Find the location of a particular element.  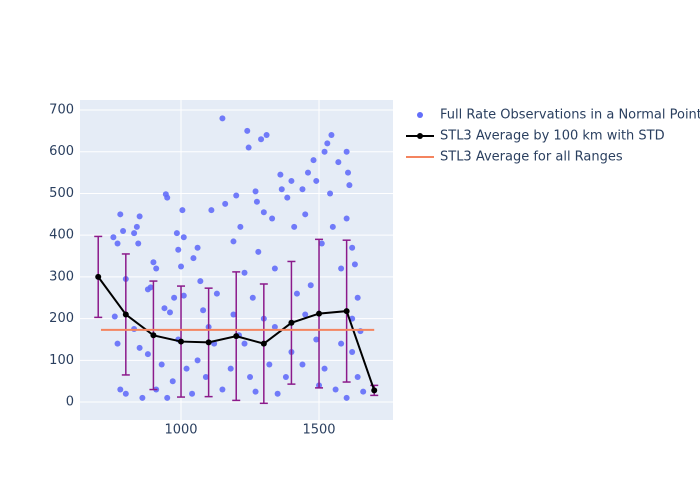

y-tick-label: 300 is located at coordinates (61, 276).